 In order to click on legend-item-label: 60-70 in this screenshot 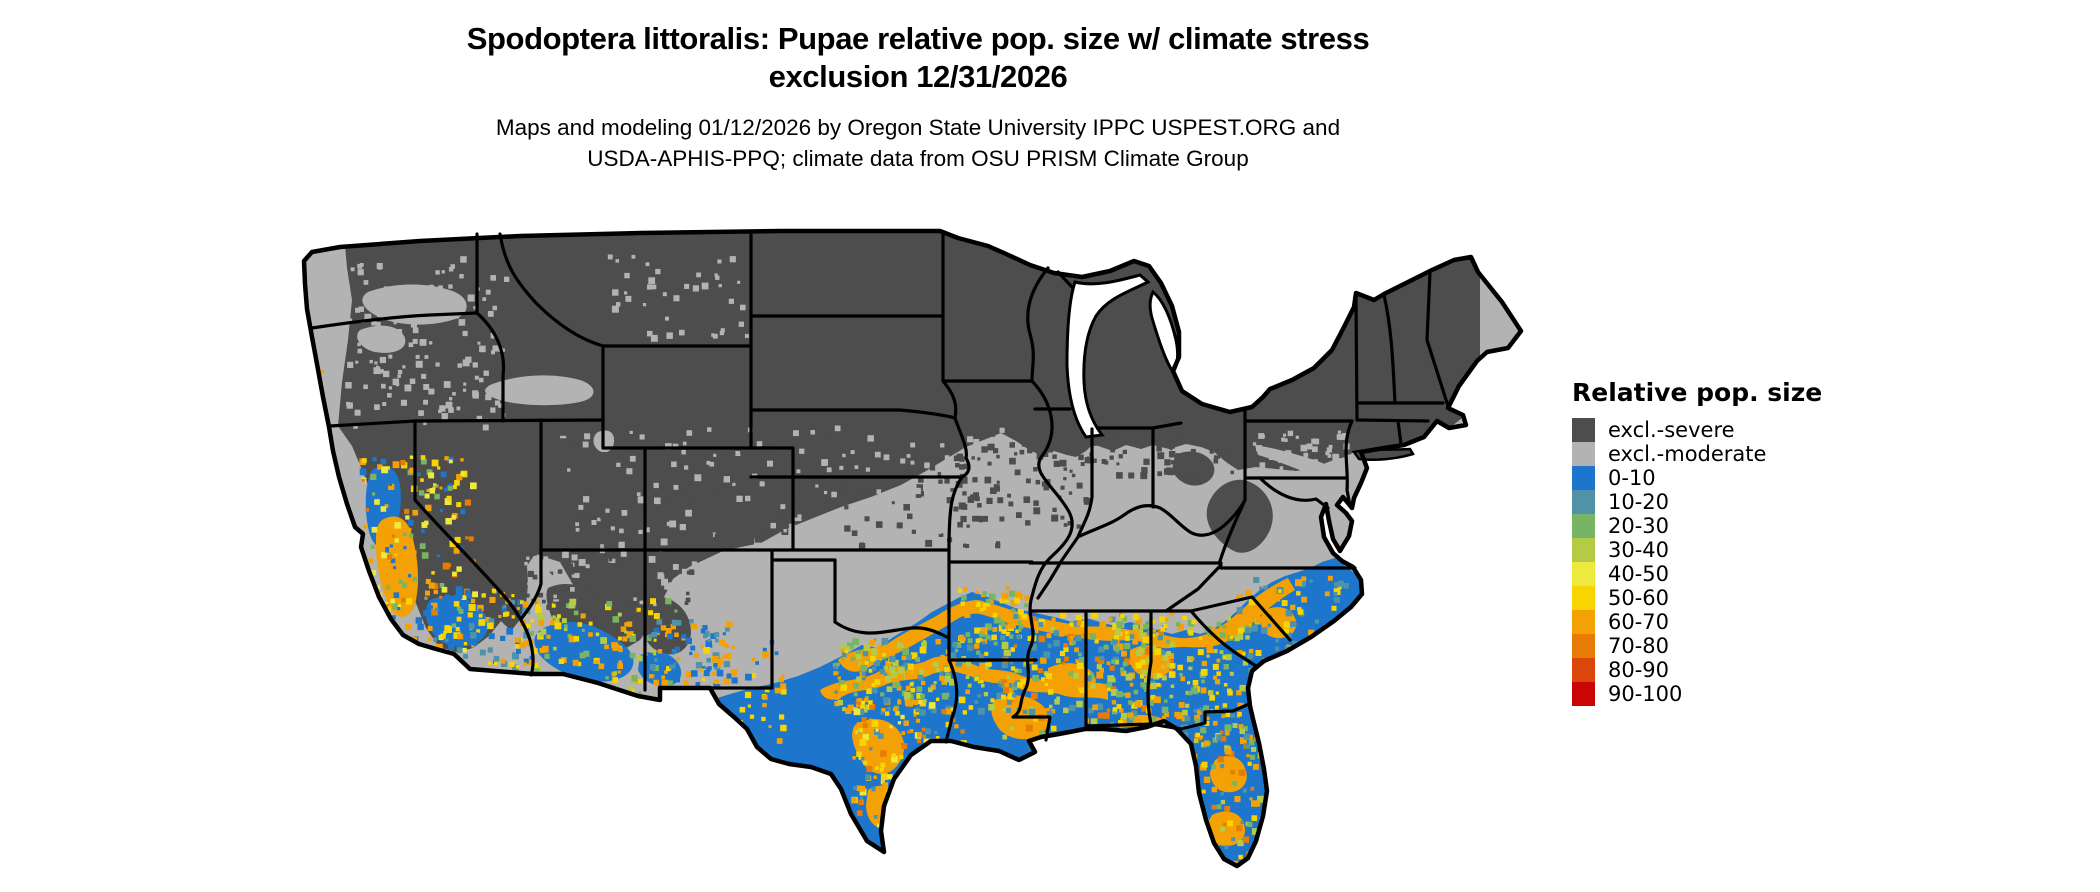, I will do `click(1639, 622)`.